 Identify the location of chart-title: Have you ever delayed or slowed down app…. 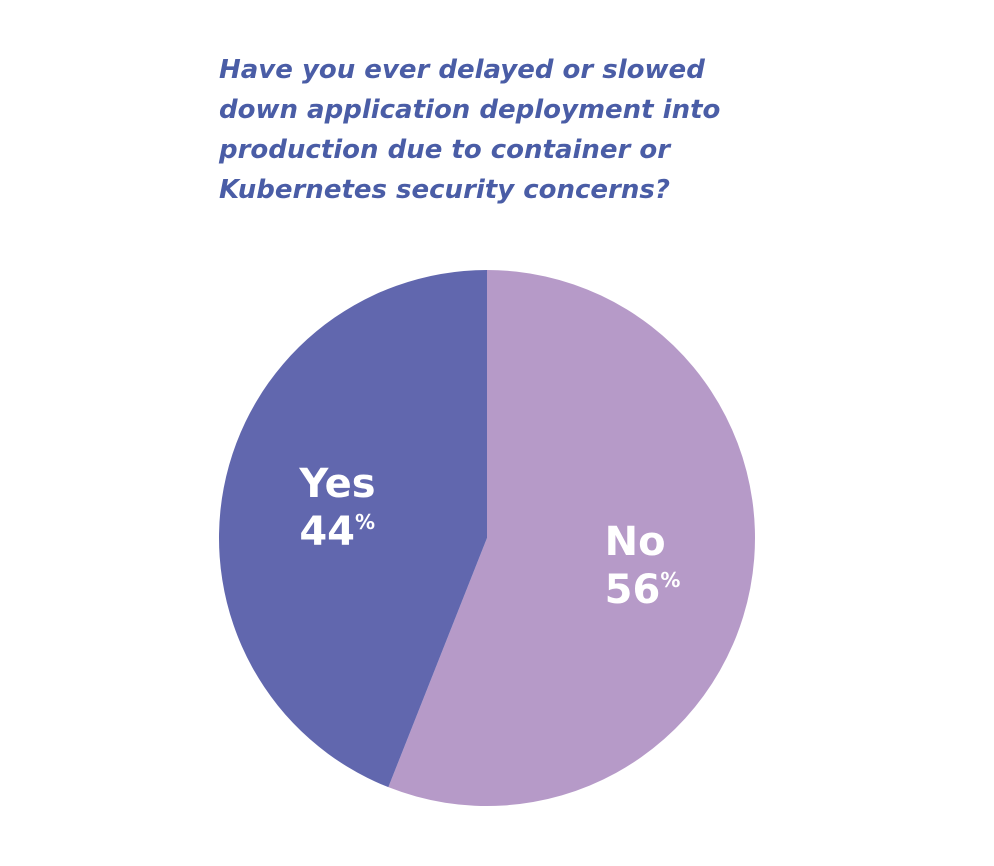
(479, 130).